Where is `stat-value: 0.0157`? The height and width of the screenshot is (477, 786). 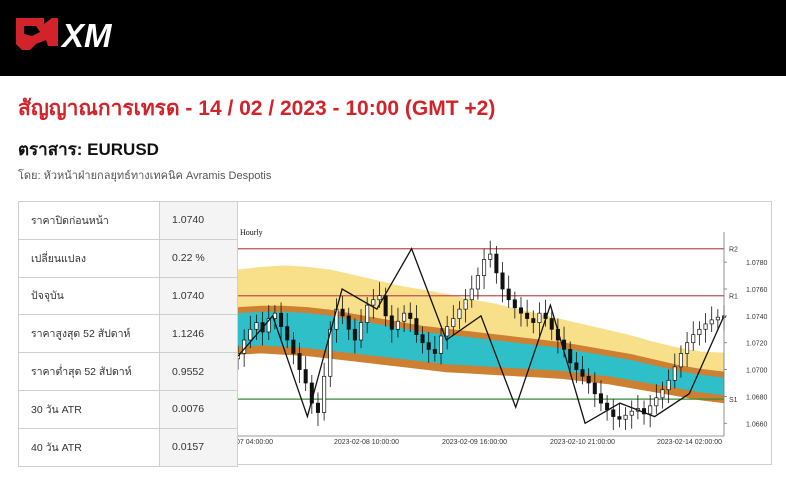
stat-value: 0.0157 is located at coordinates (198, 447).